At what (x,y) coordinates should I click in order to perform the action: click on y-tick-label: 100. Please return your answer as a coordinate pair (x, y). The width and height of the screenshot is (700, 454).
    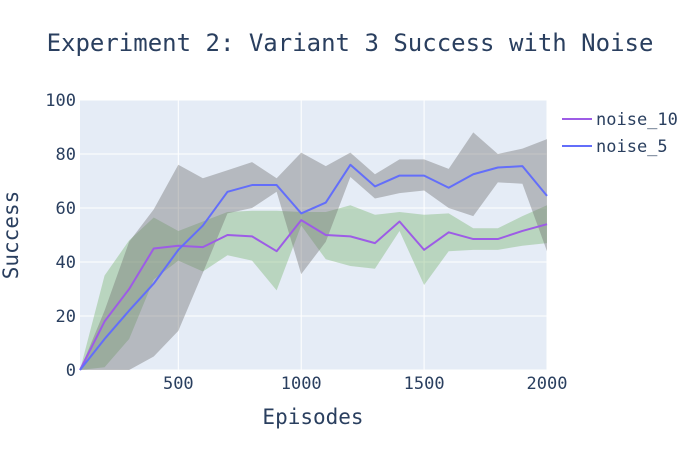
    Looking at the image, I should click on (60, 101).